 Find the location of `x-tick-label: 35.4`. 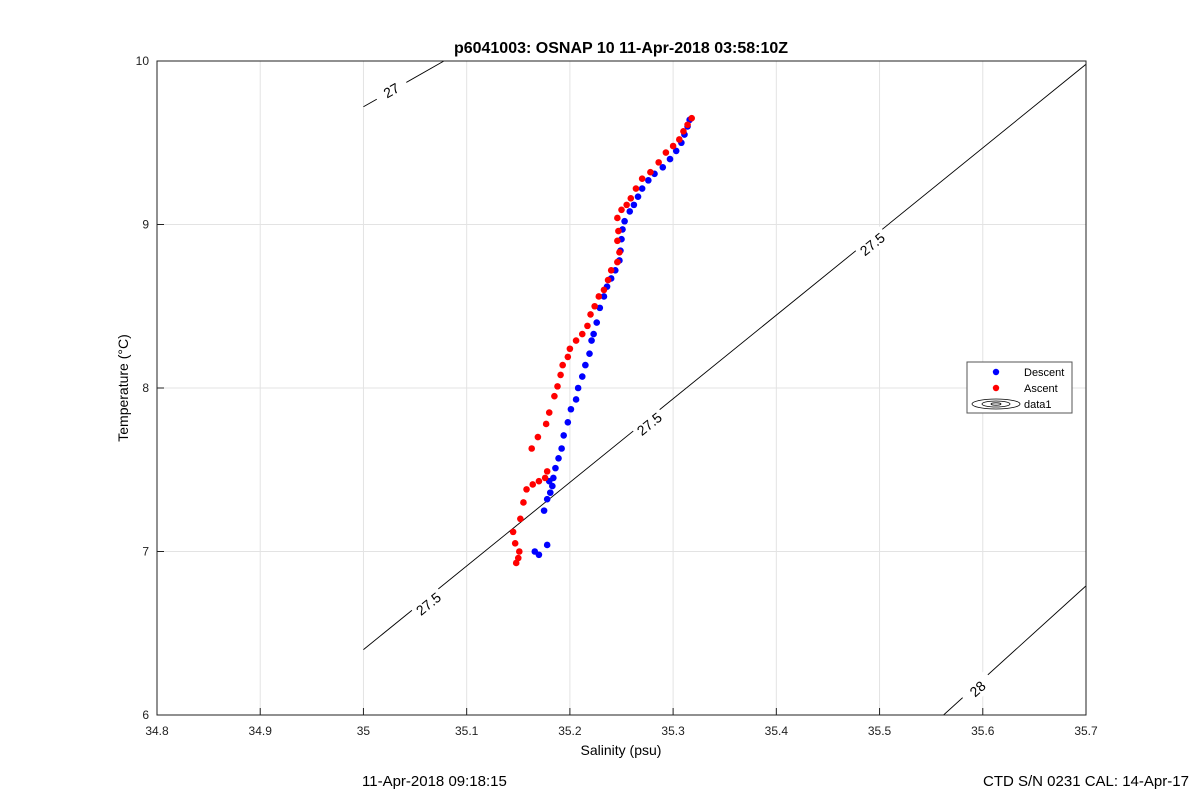

x-tick-label: 35.4 is located at coordinates (777, 731).